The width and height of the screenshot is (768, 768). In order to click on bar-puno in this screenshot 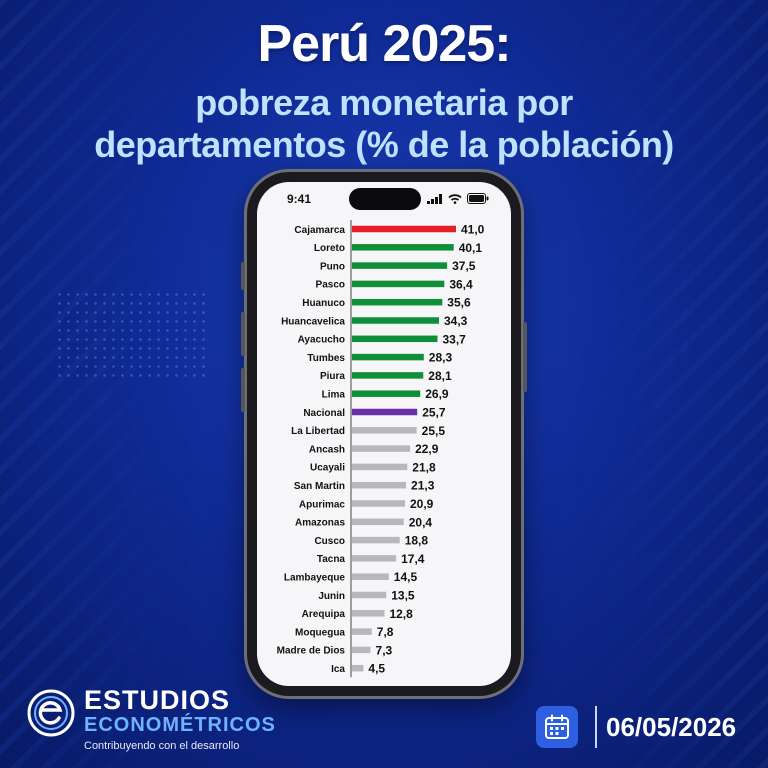, I will do `click(400, 265)`.